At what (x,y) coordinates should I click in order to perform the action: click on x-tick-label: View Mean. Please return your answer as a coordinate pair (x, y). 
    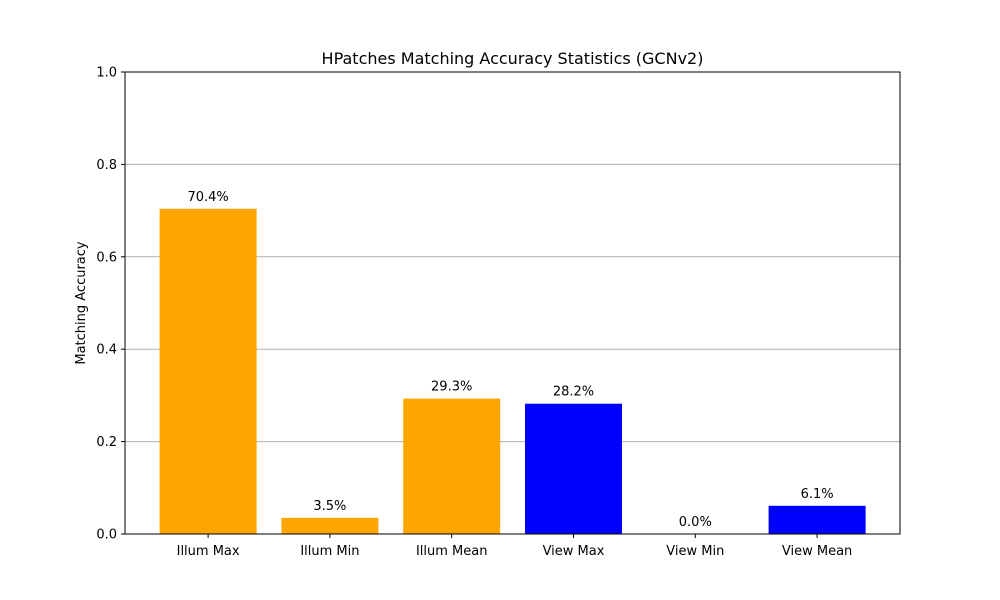
    Looking at the image, I should click on (817, 551).